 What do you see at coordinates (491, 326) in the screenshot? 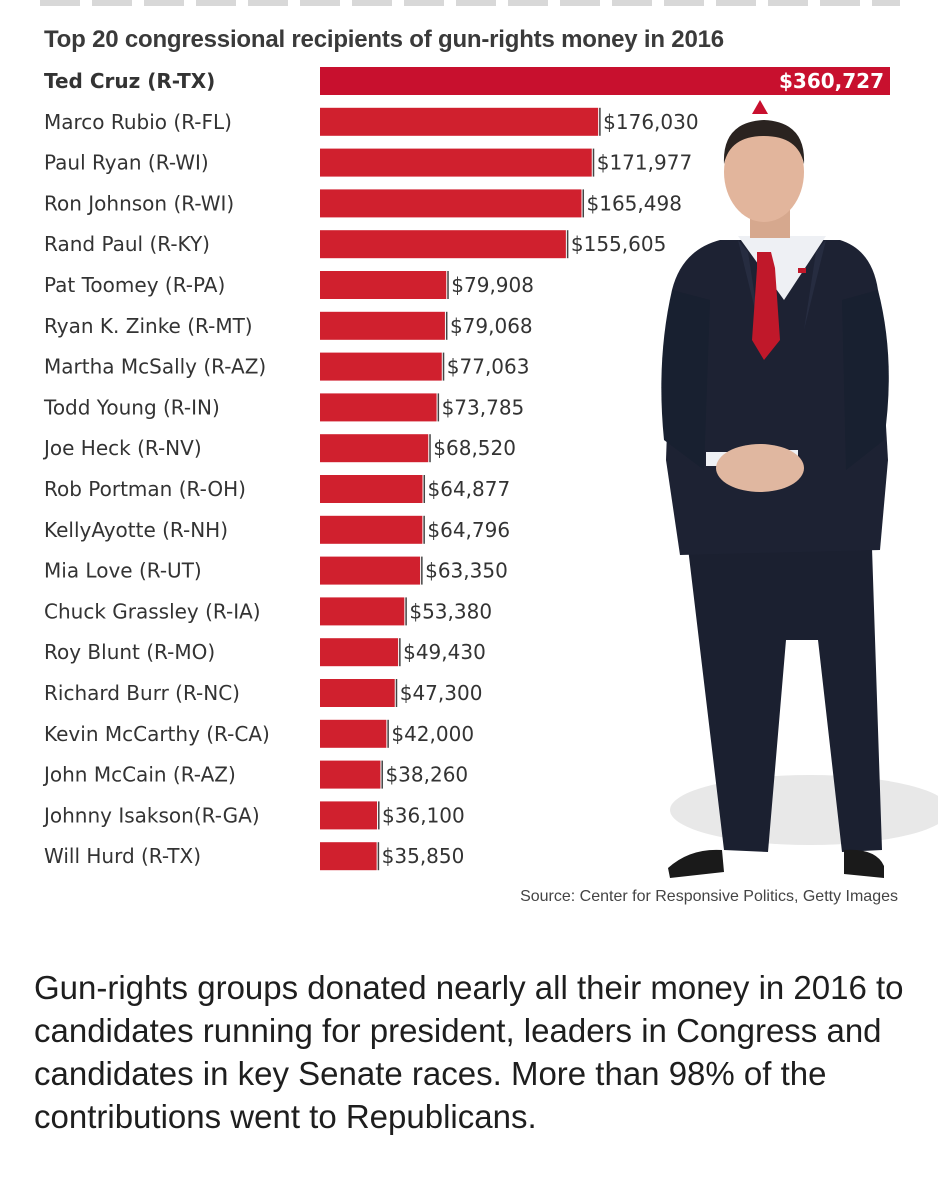
I see `value-label-ryan-k-zinke-r-mt: $79,068` at bounding box center [491, 326].